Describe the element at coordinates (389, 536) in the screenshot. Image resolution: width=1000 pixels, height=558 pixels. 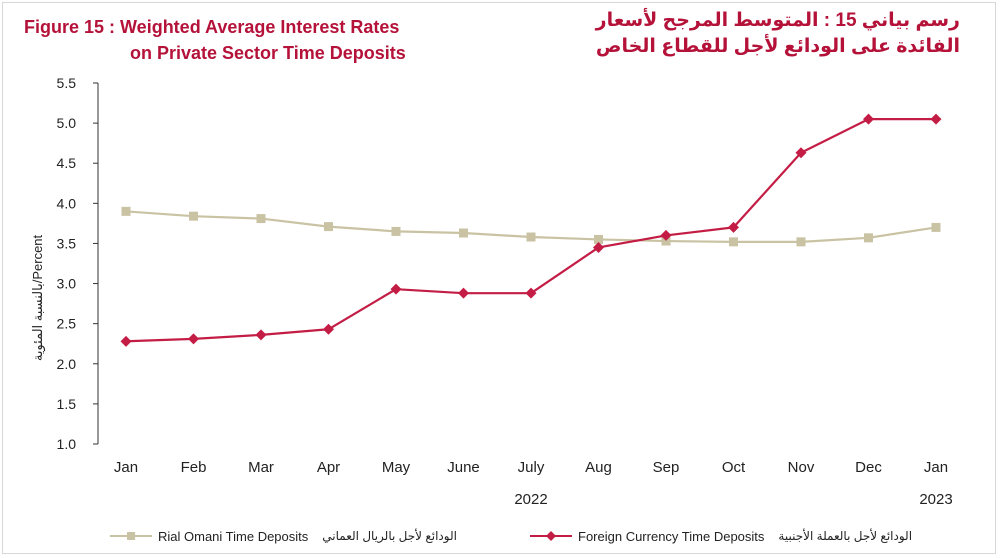
I see `legend-label-rial-ar: الودائع لأجل بالريال العماني` at that location.